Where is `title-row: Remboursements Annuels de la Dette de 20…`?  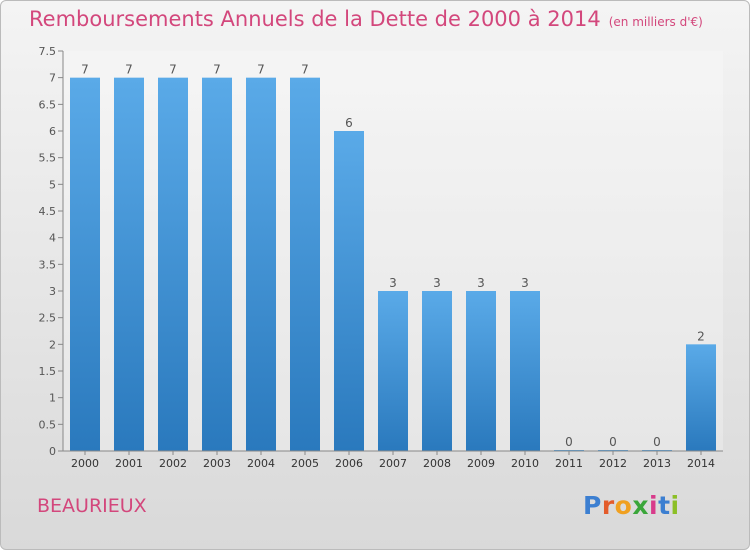
title-row: Remboursements Annuels de la Dette de 20… is located at coordinates (366, 19).